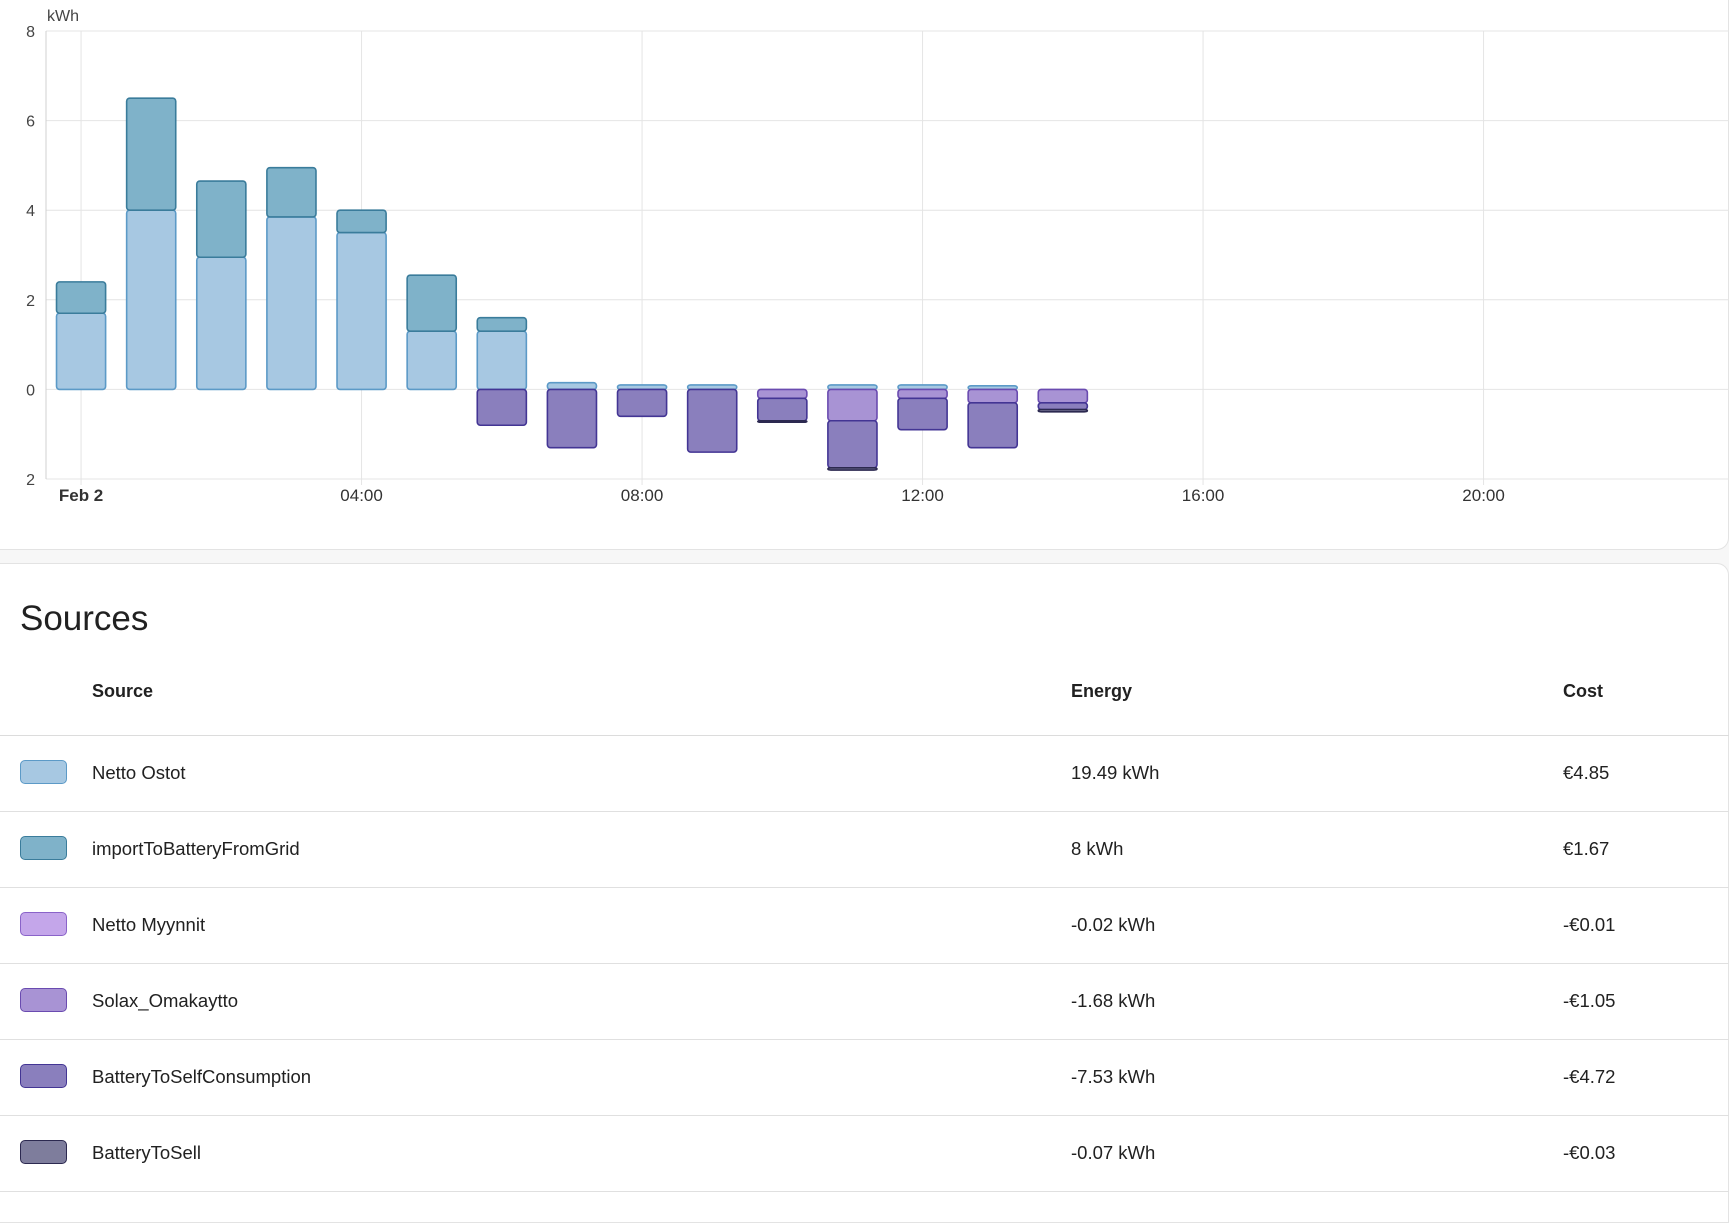 The width and height of the screenshot is (1729, 1223). I want to click on y-tick-label: 4, so click(30, 211).